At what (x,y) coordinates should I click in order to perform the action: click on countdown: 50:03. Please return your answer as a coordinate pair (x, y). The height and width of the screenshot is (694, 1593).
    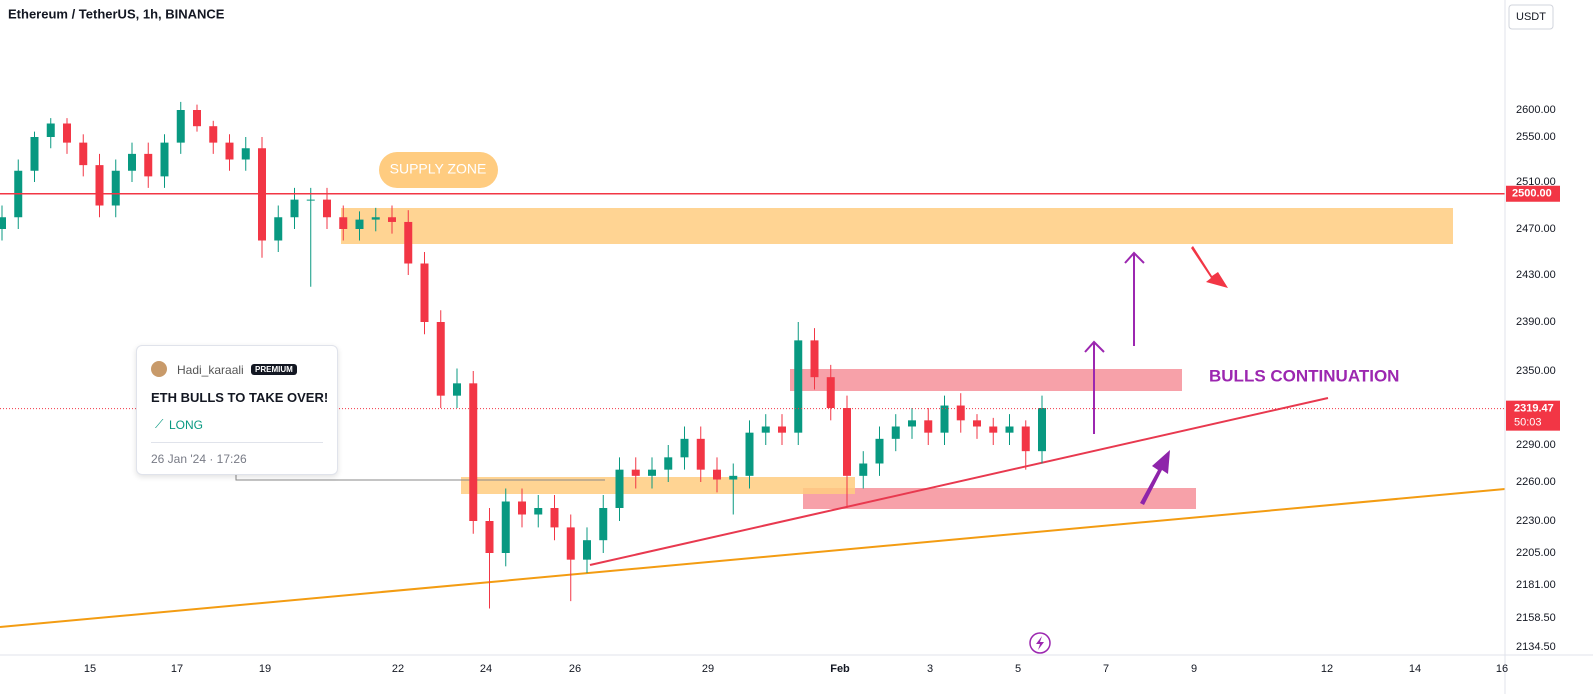
    Looking at the image, I should click on (1528, 423).